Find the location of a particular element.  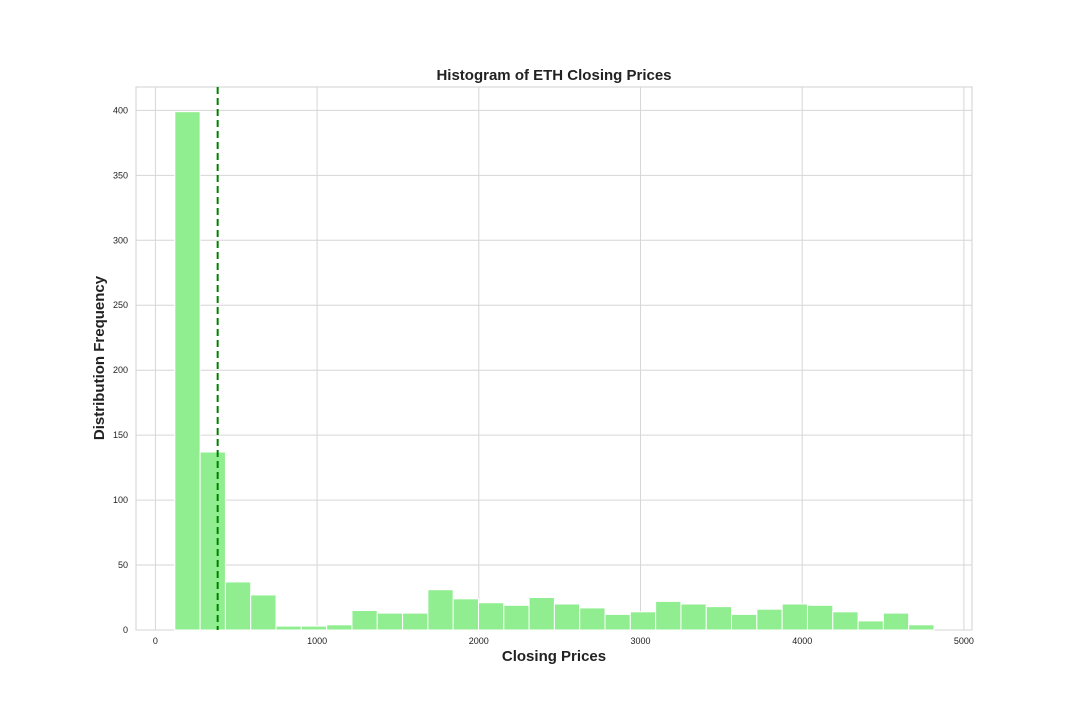

x-tick-labels: 0 1000 2000 3000 4000 5000 is located at coordinates (563, 641).